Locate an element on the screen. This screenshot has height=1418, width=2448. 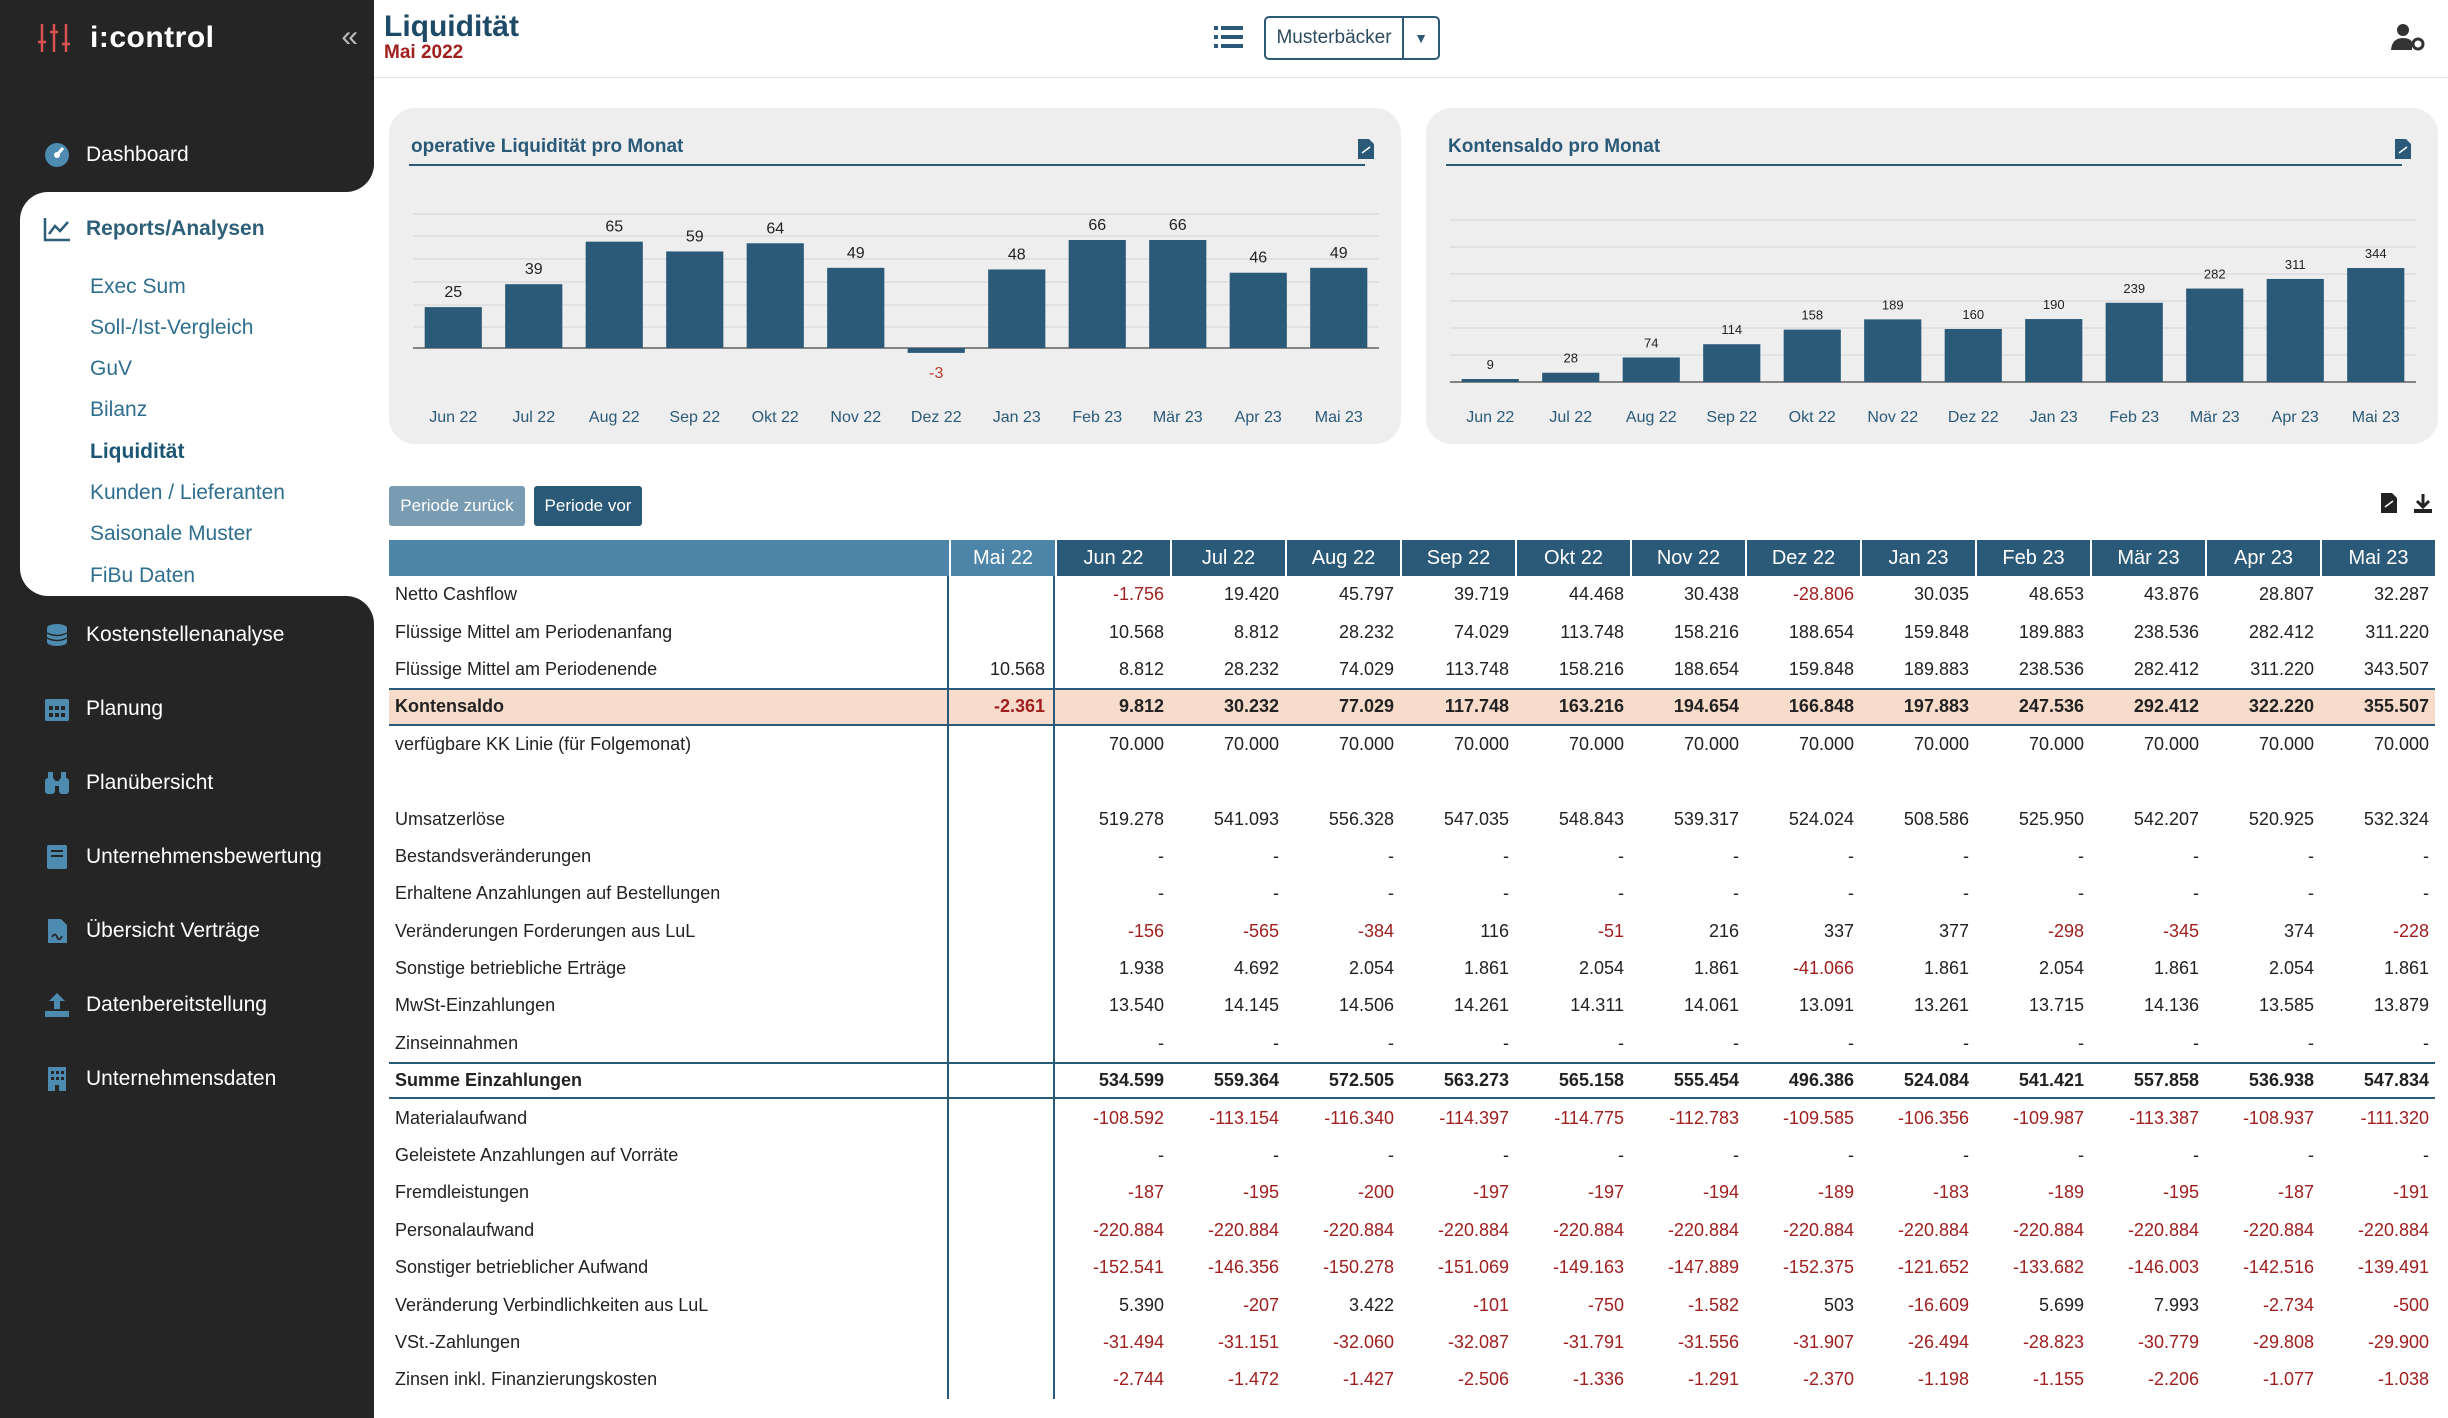
table-cell: -114.397 is located at coordinates (1474, 1117).